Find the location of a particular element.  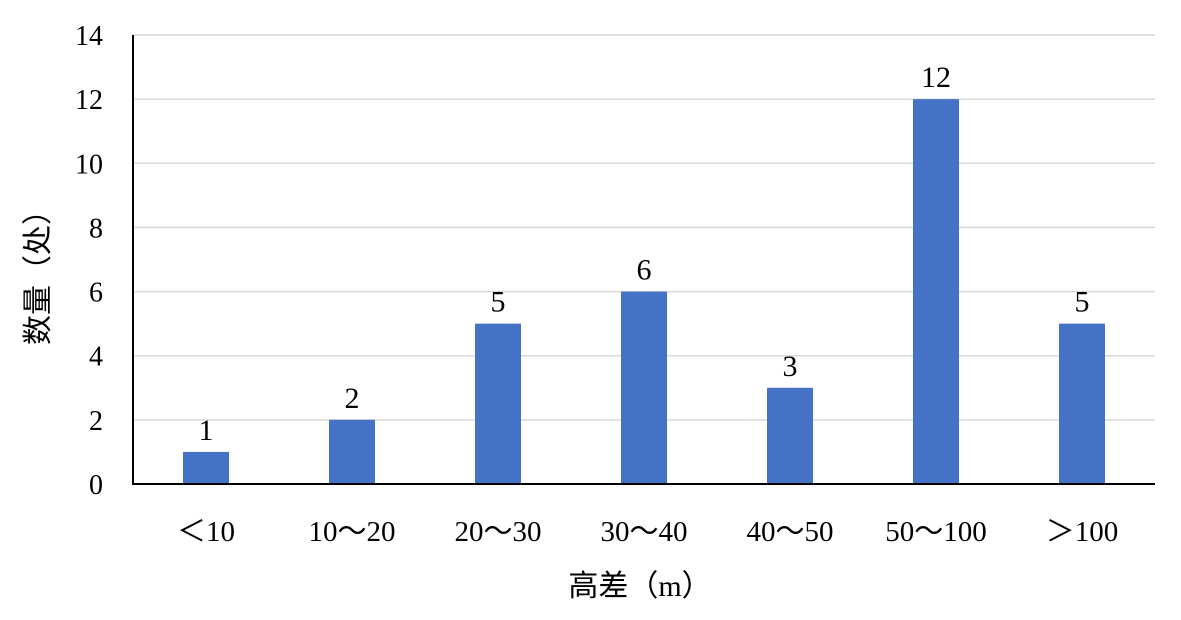

data-label: 1 is located at coordinates (206, 430).